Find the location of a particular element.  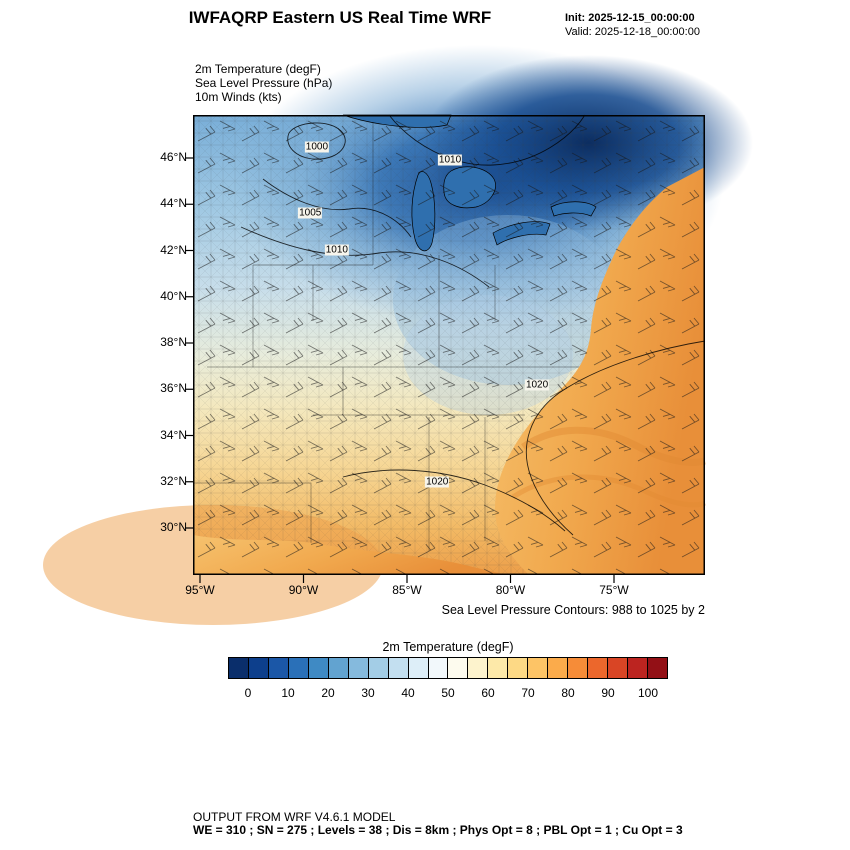

field-label-temperature: 2m Temperature (degF) is located at coordinates (258, 69).